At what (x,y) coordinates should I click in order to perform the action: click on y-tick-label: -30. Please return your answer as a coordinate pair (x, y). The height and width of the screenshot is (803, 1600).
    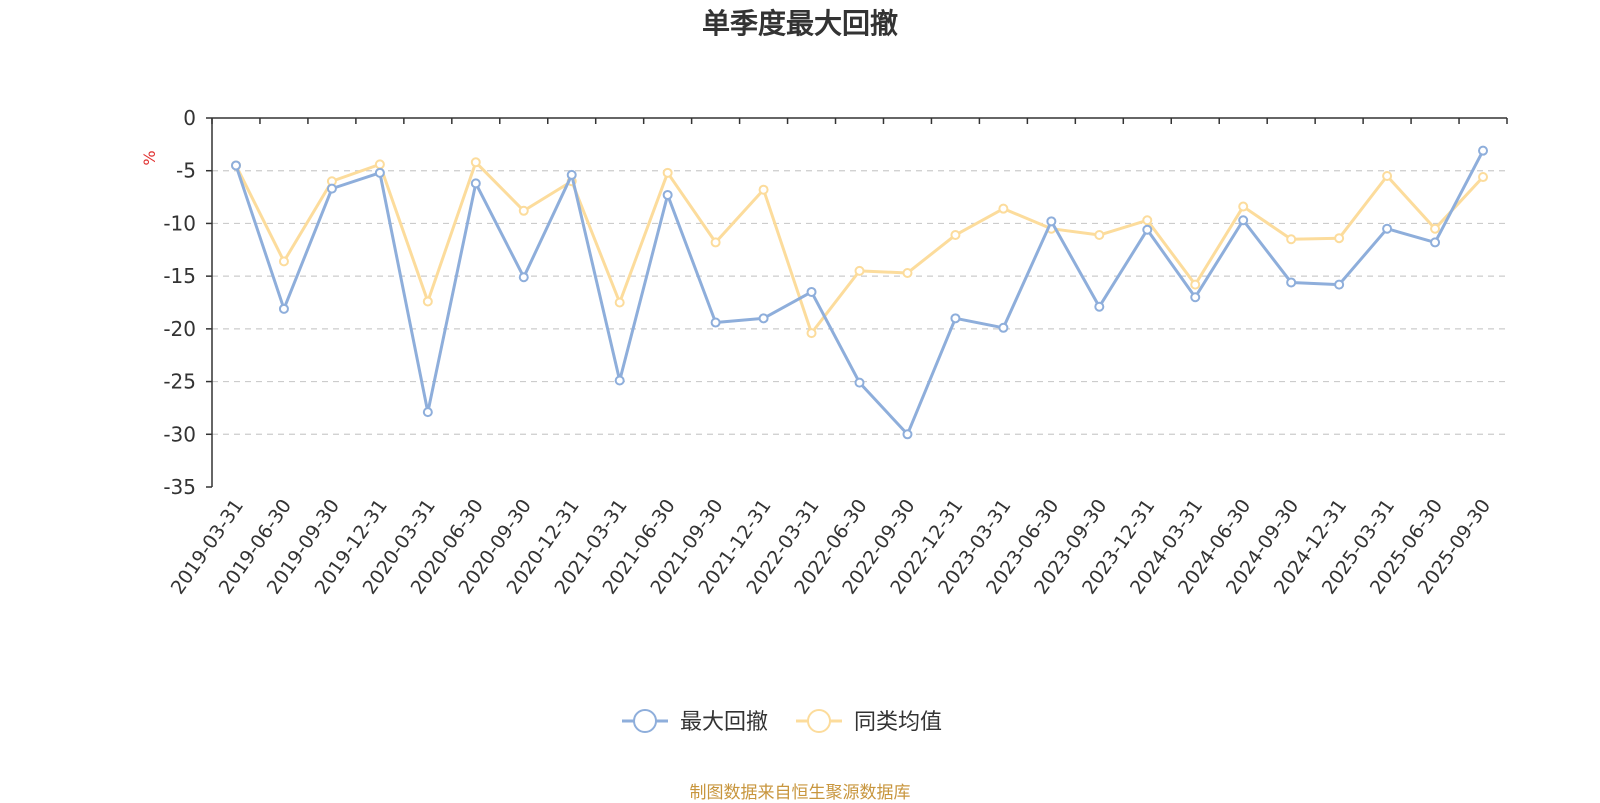
    Looking at the image, I should click on (179, 434).